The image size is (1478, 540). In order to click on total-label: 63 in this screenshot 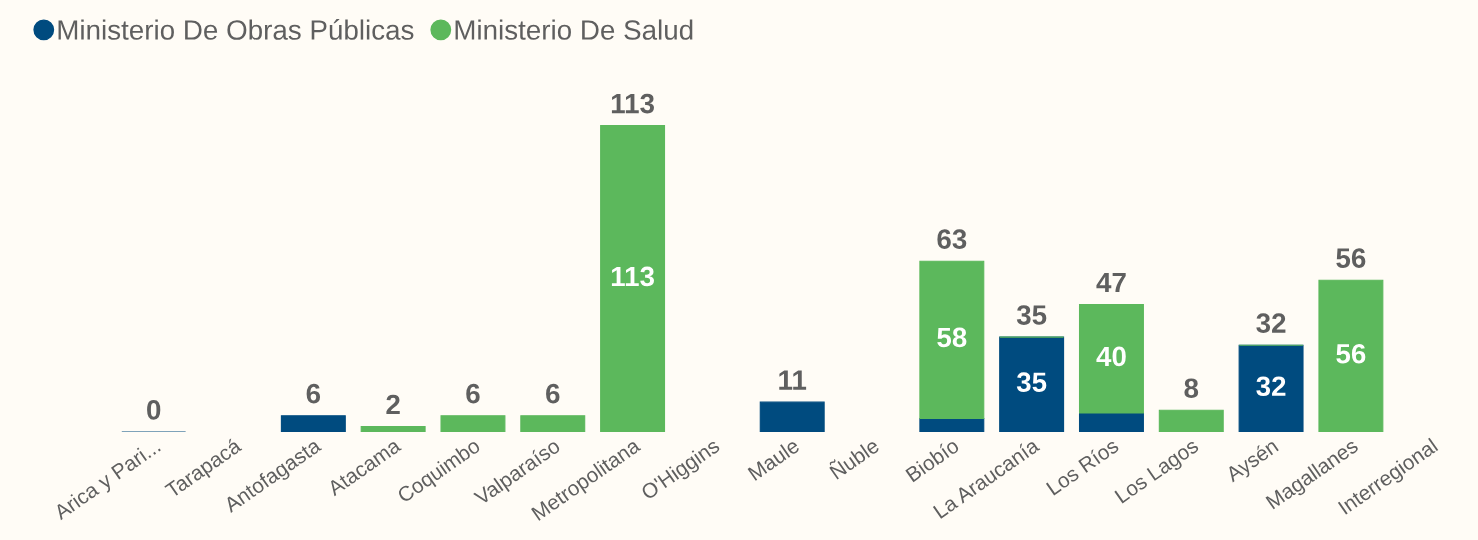, I will do `click(952, 239)`.